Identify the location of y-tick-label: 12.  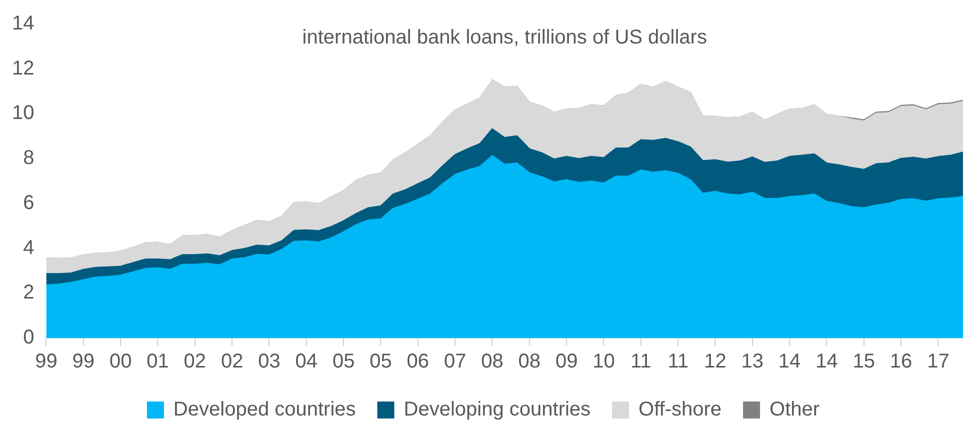
(23, 68).